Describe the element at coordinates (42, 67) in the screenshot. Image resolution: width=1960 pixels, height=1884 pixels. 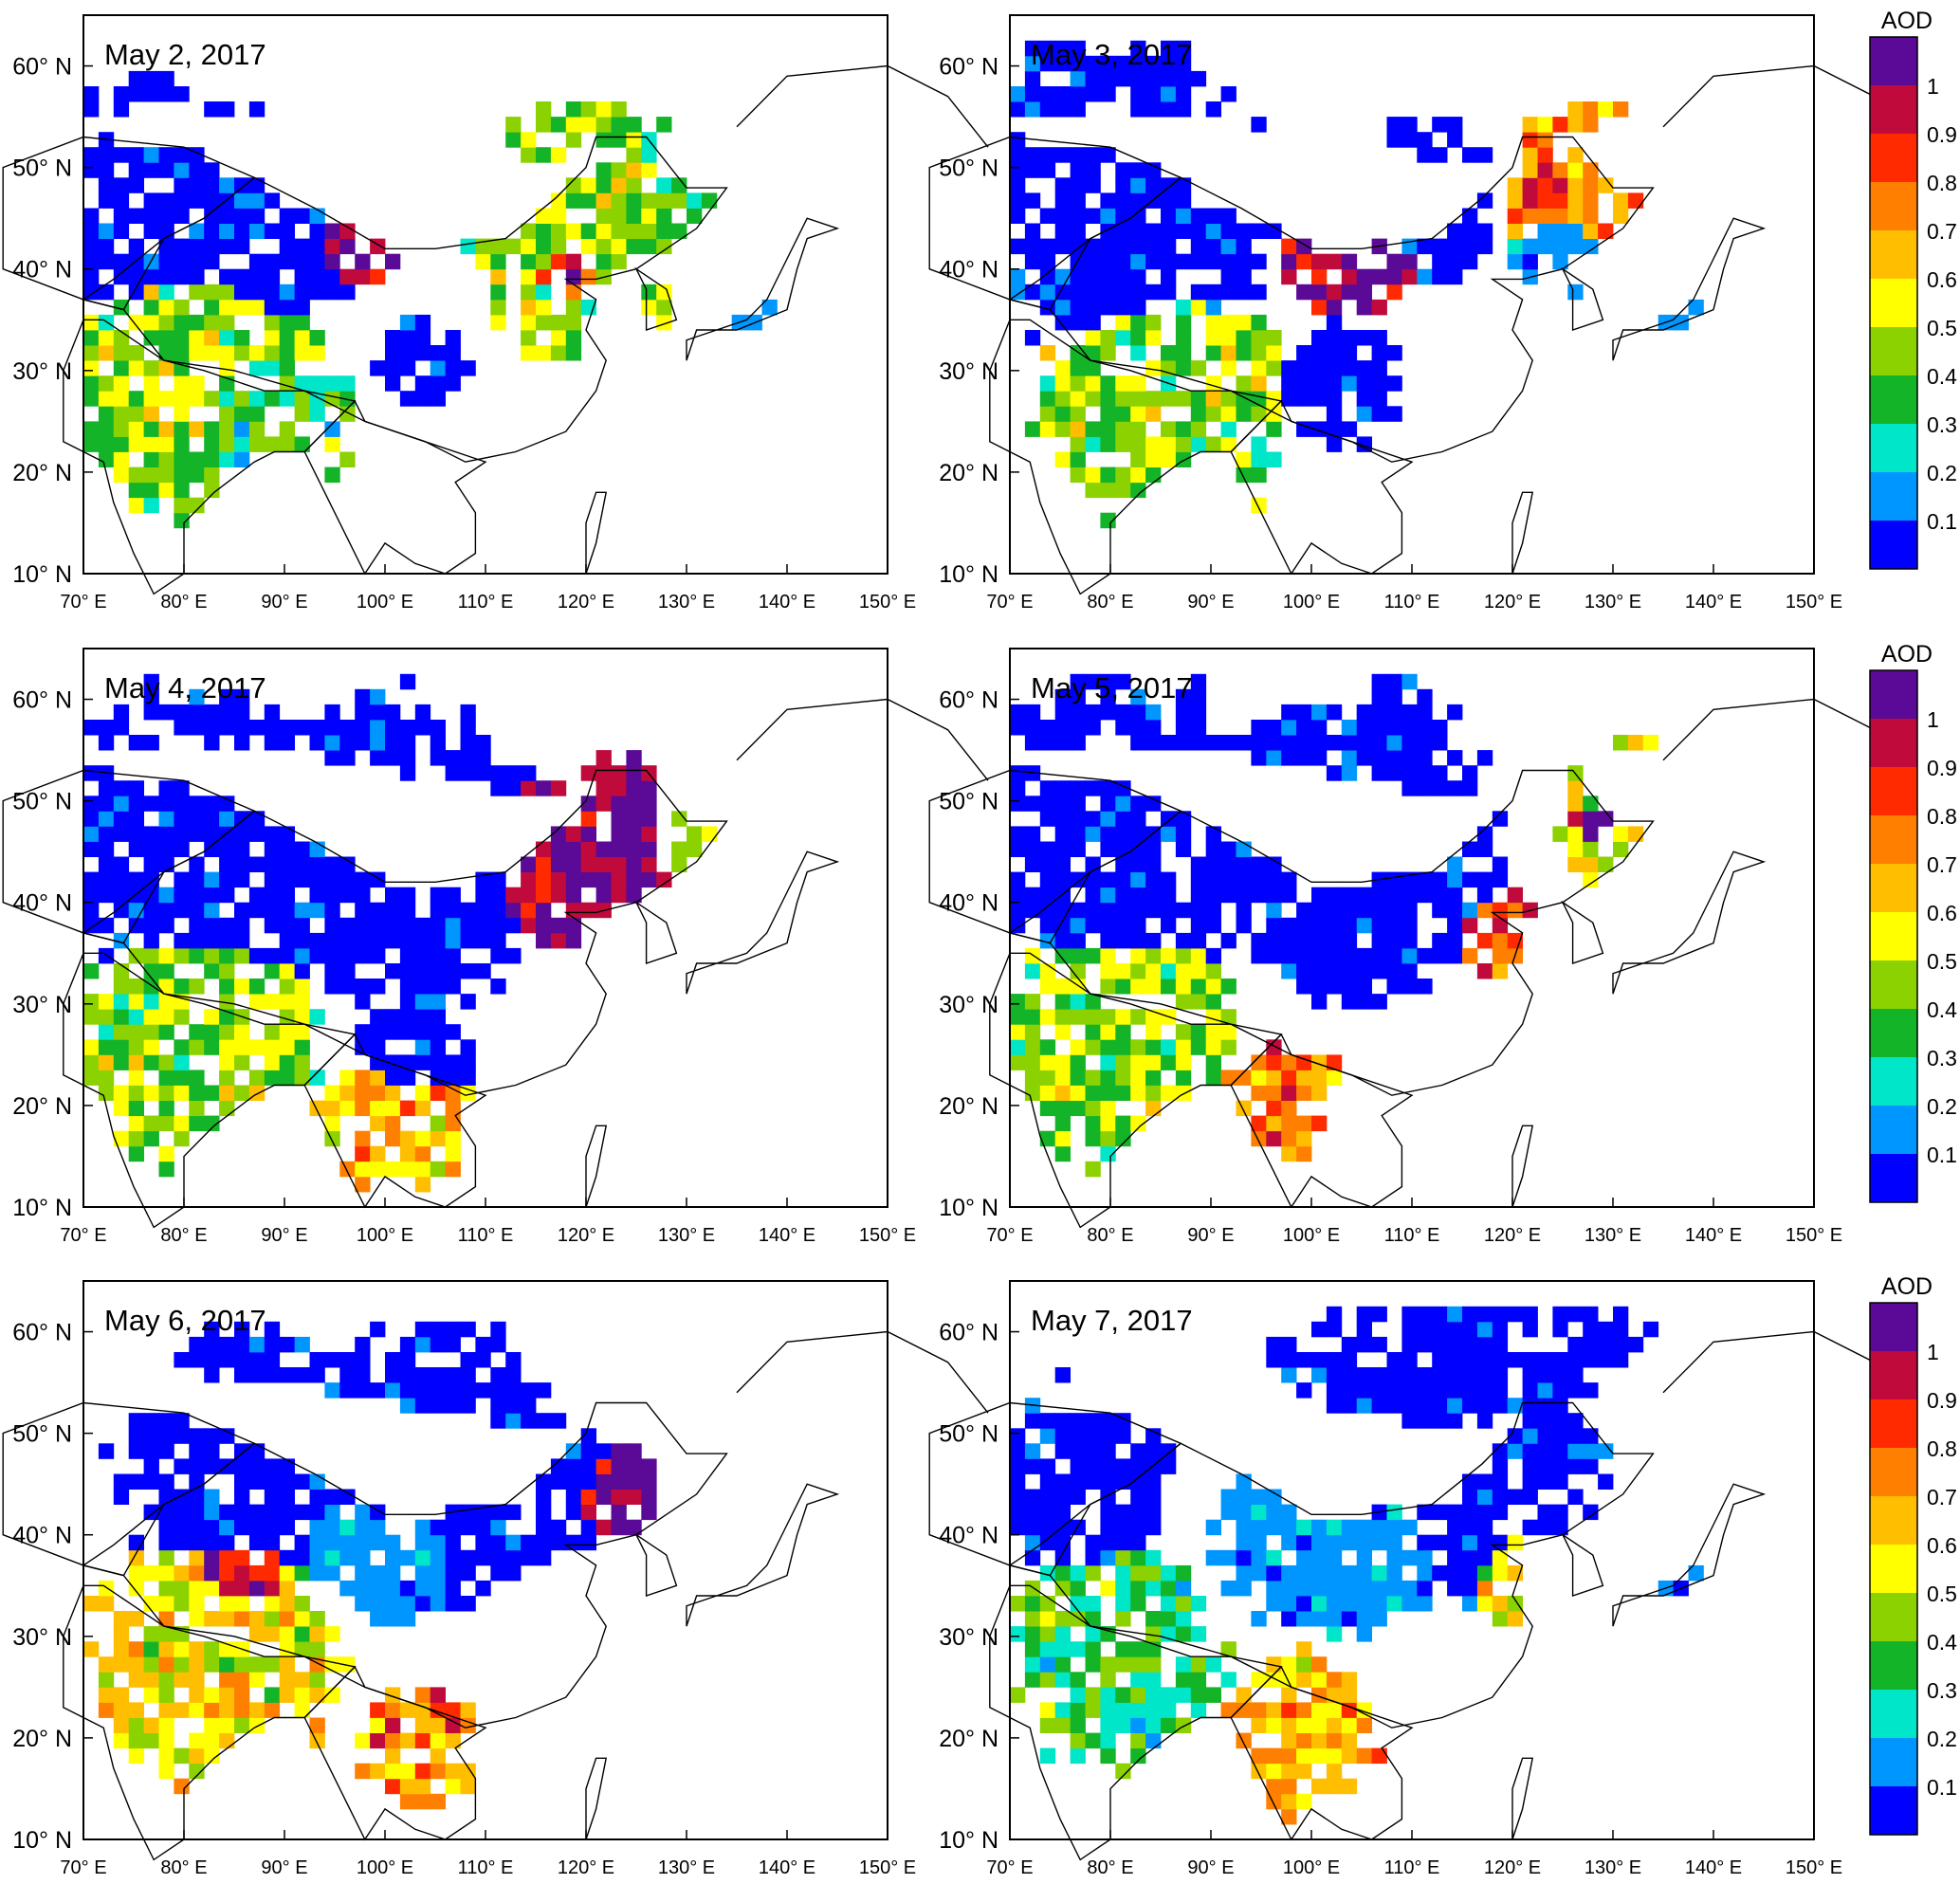
I see `lat-tick-label: 60° N` at that location.